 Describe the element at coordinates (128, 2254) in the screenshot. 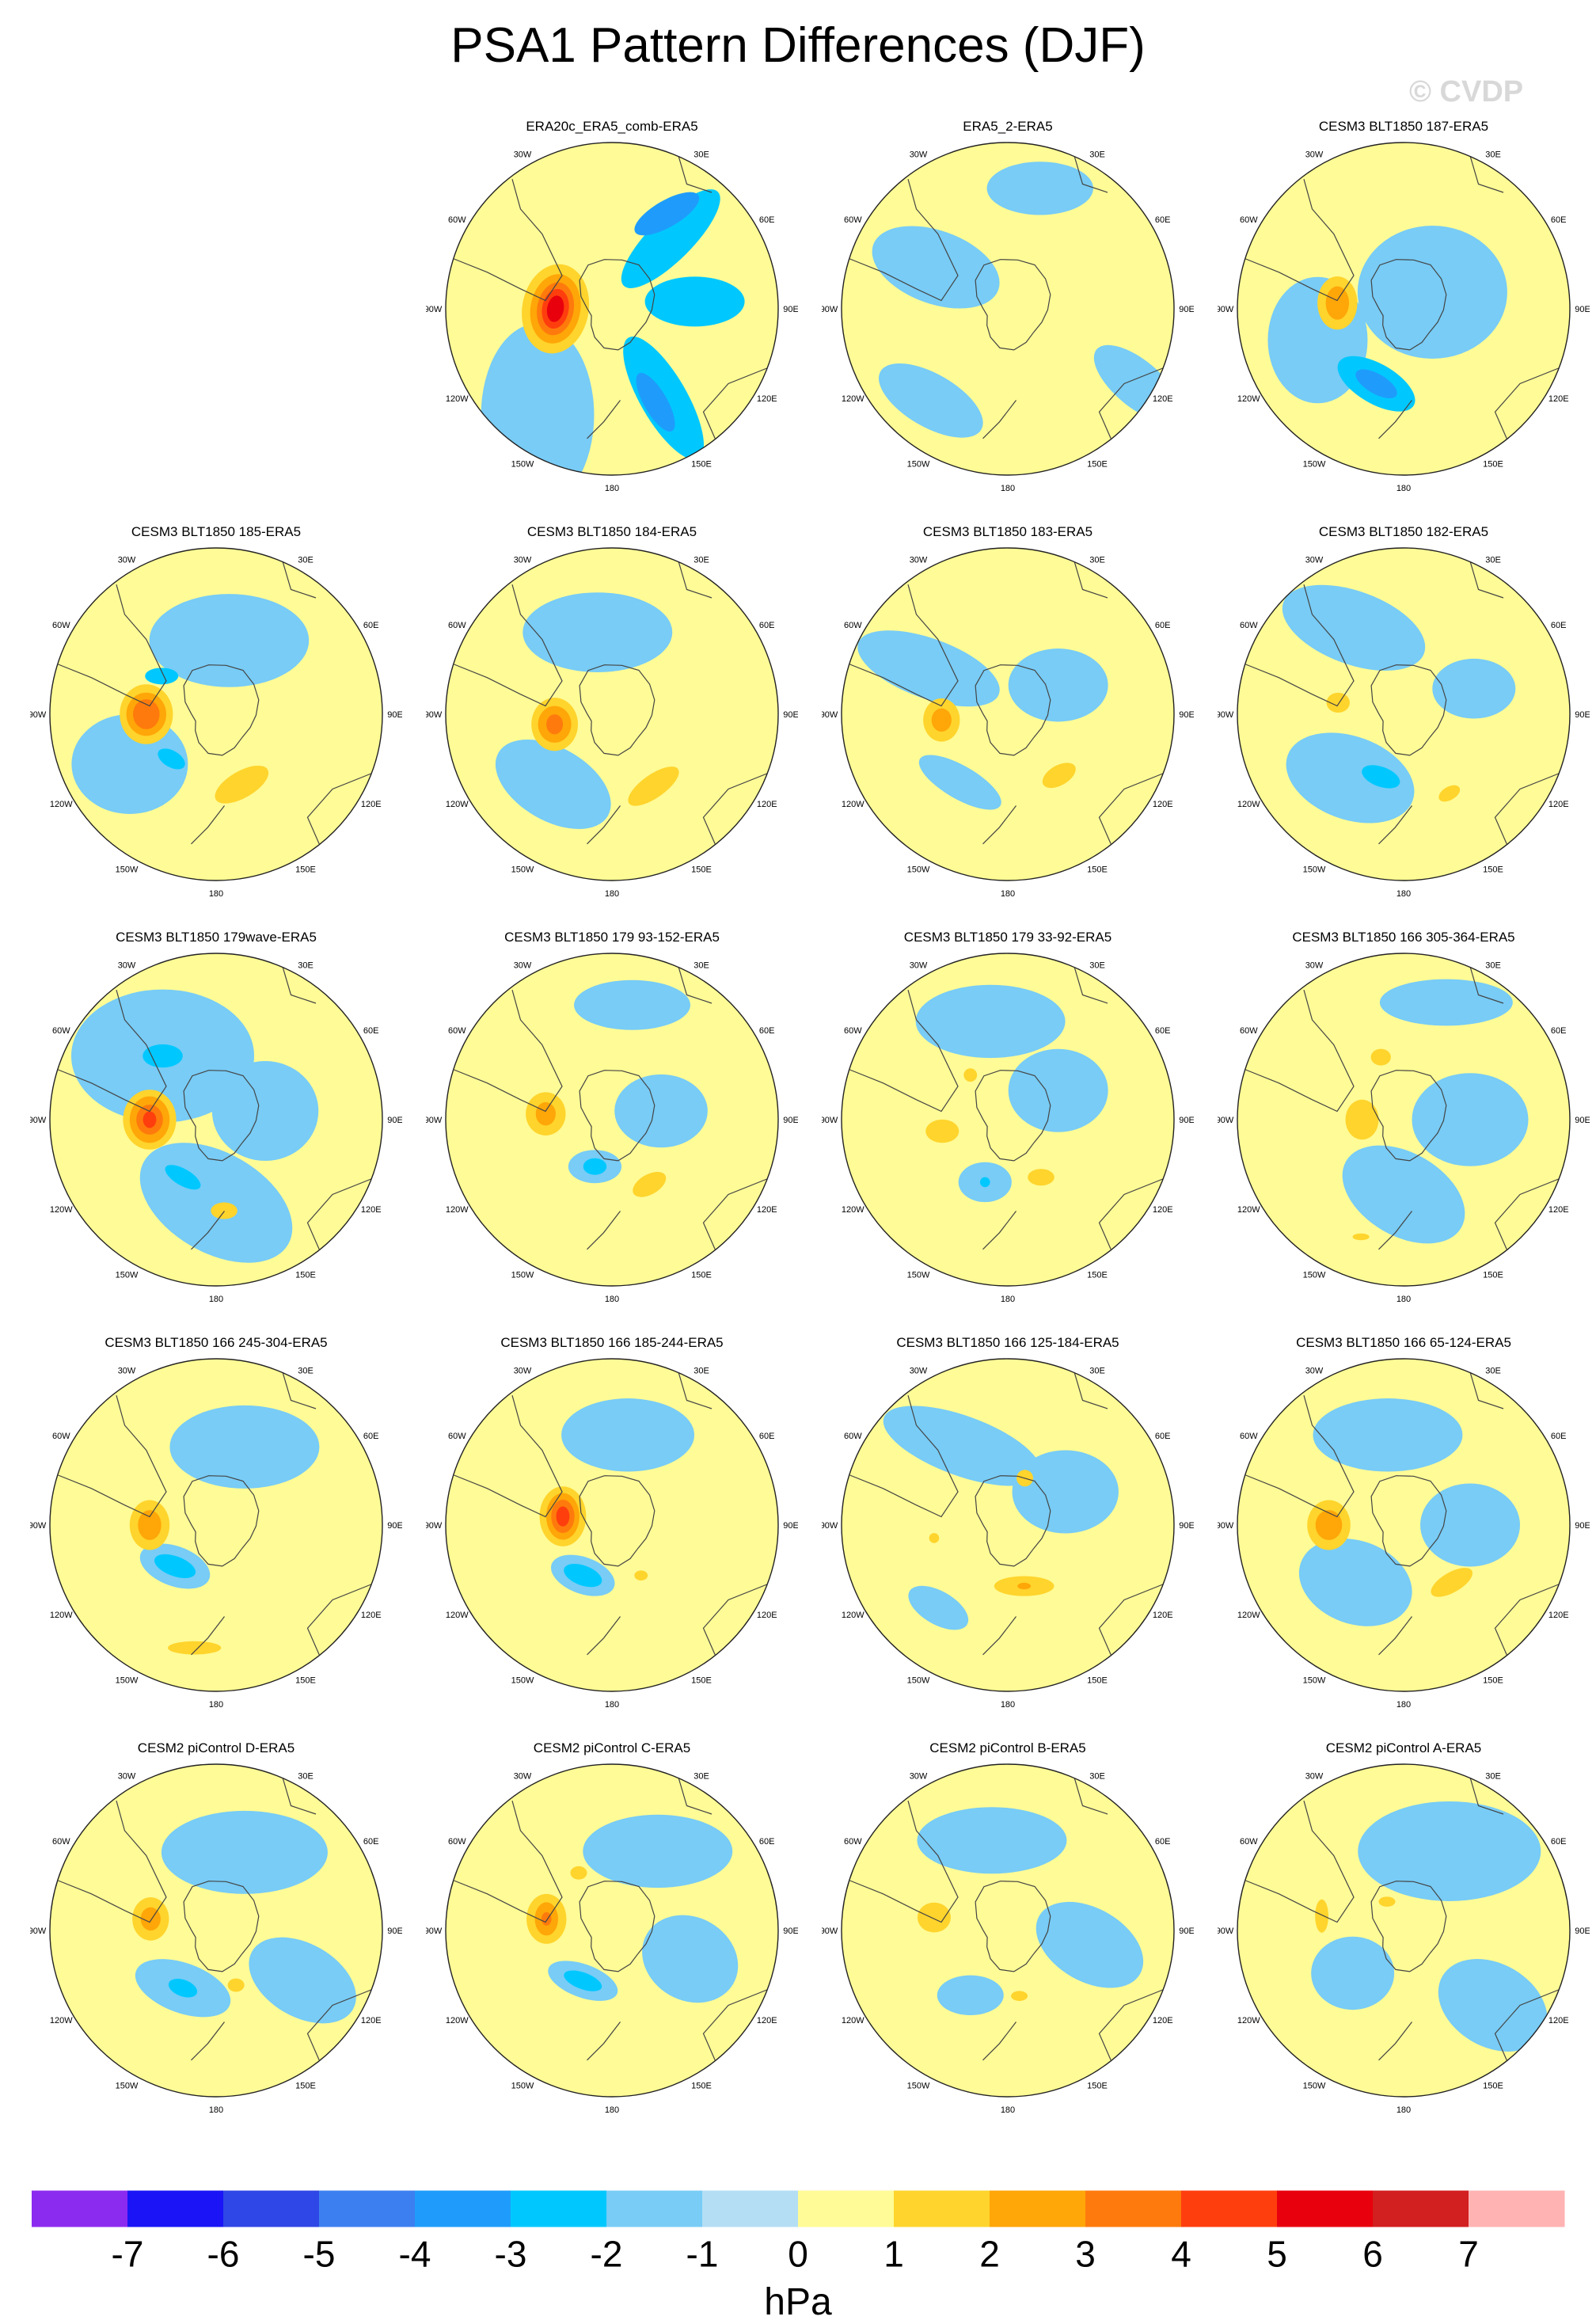

I see `colorbar-tick-label: -7` at that location.